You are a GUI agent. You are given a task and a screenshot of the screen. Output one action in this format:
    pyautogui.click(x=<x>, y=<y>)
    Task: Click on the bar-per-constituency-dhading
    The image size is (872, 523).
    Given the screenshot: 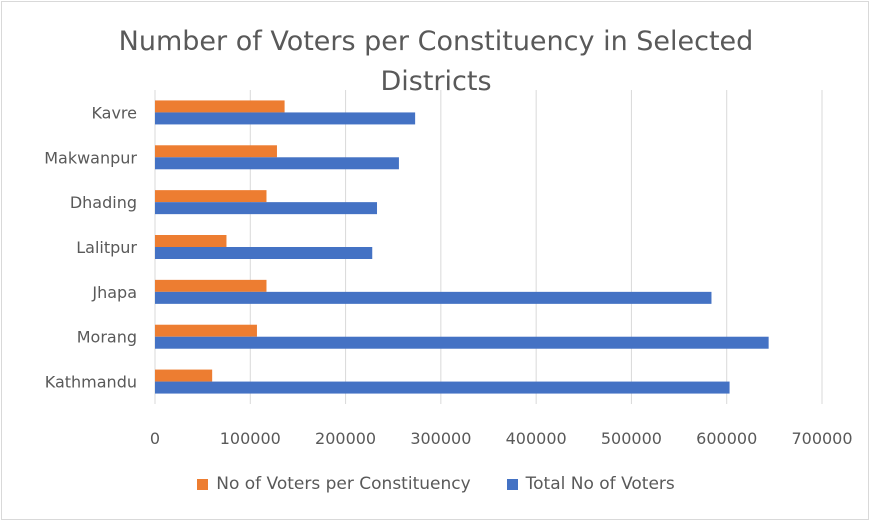 What is the action you would take?
    pyautogui.click(x=211, y=196)
    